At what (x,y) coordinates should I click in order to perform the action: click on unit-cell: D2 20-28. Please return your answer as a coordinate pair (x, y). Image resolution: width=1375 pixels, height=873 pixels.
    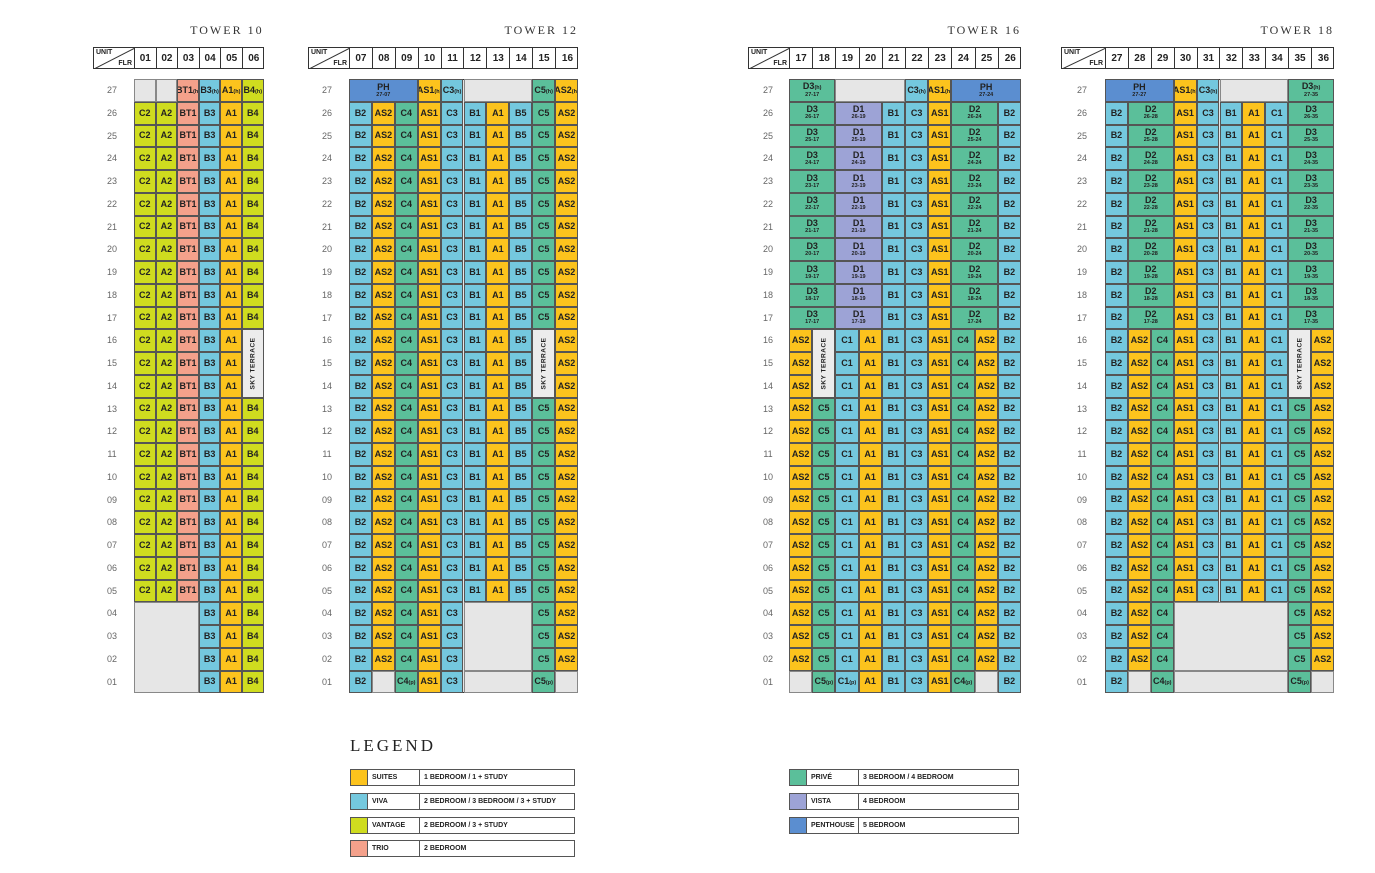
    Looking at the image, I should click on (1150, 249).